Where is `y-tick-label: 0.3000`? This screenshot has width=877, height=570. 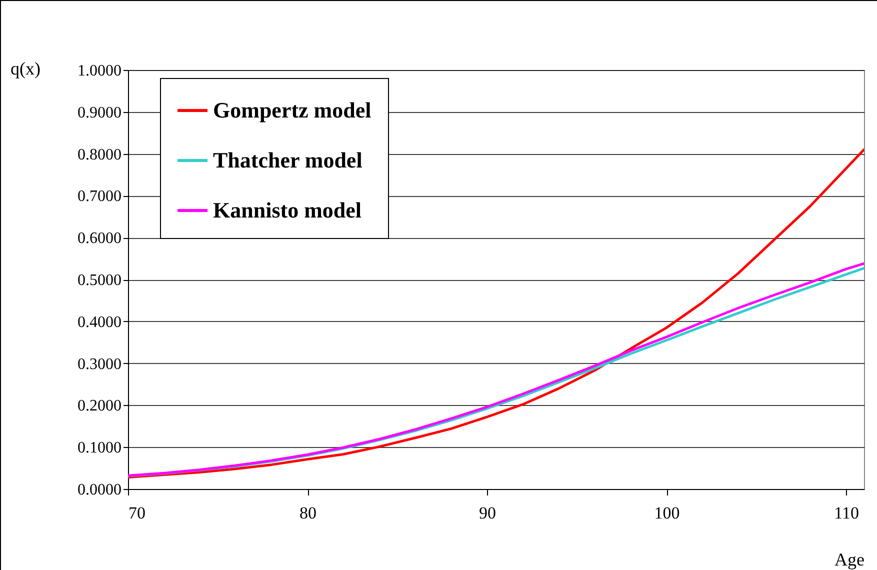
y-tick-label: 0.3000 is located at coordinates (100, 364).